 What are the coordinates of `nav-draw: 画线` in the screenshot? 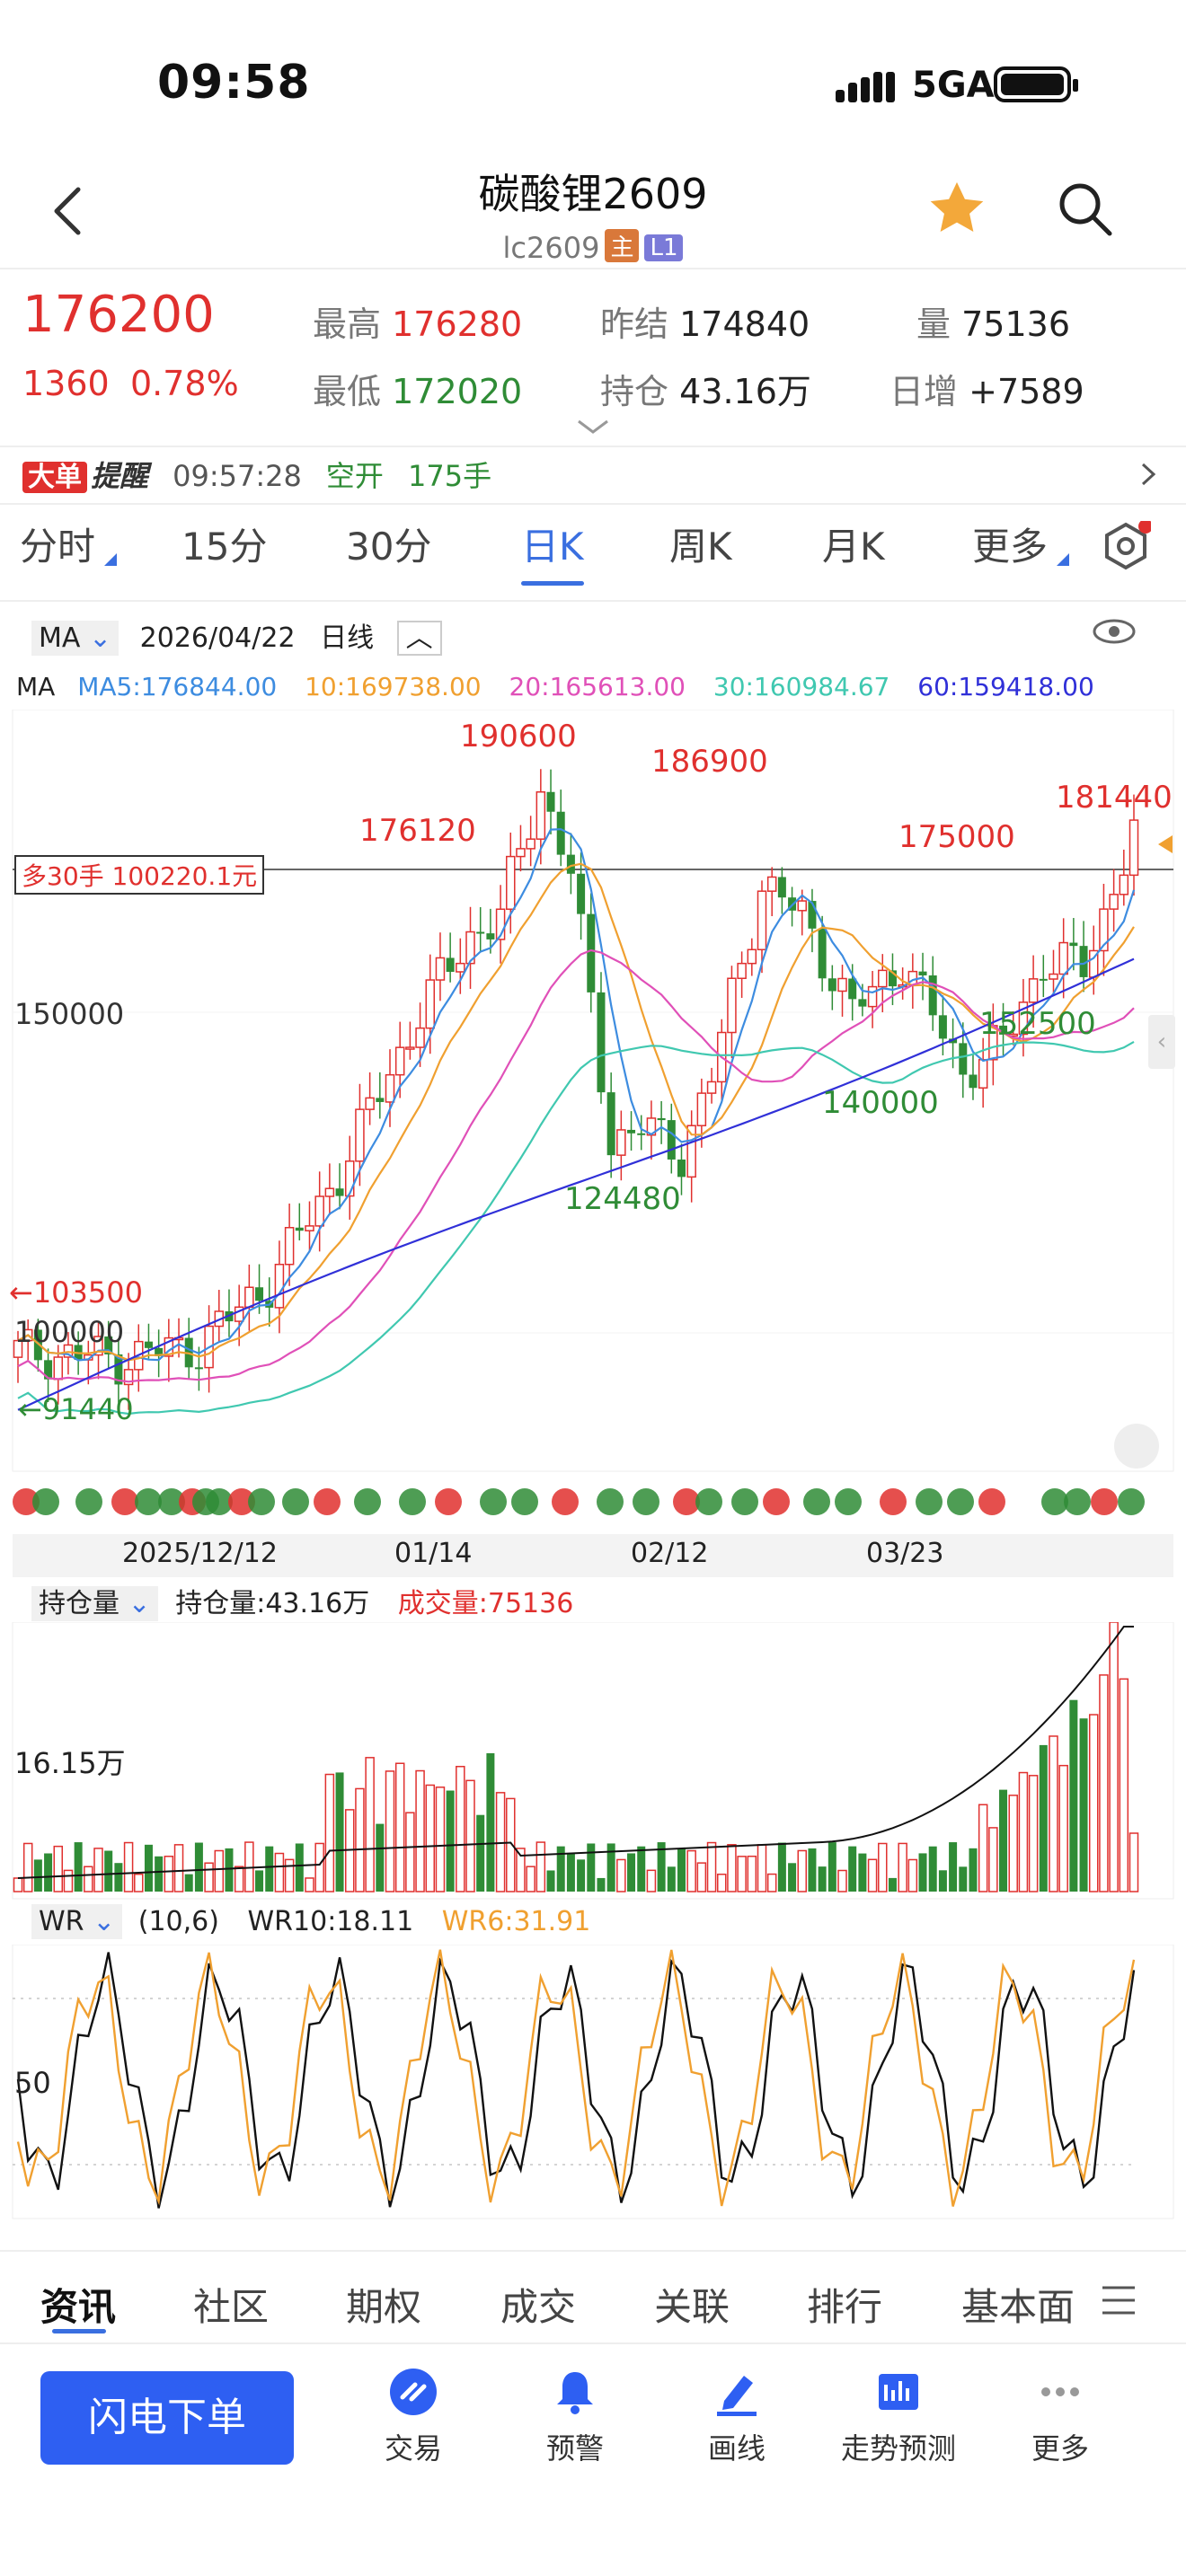 It's located at (737, 2417).